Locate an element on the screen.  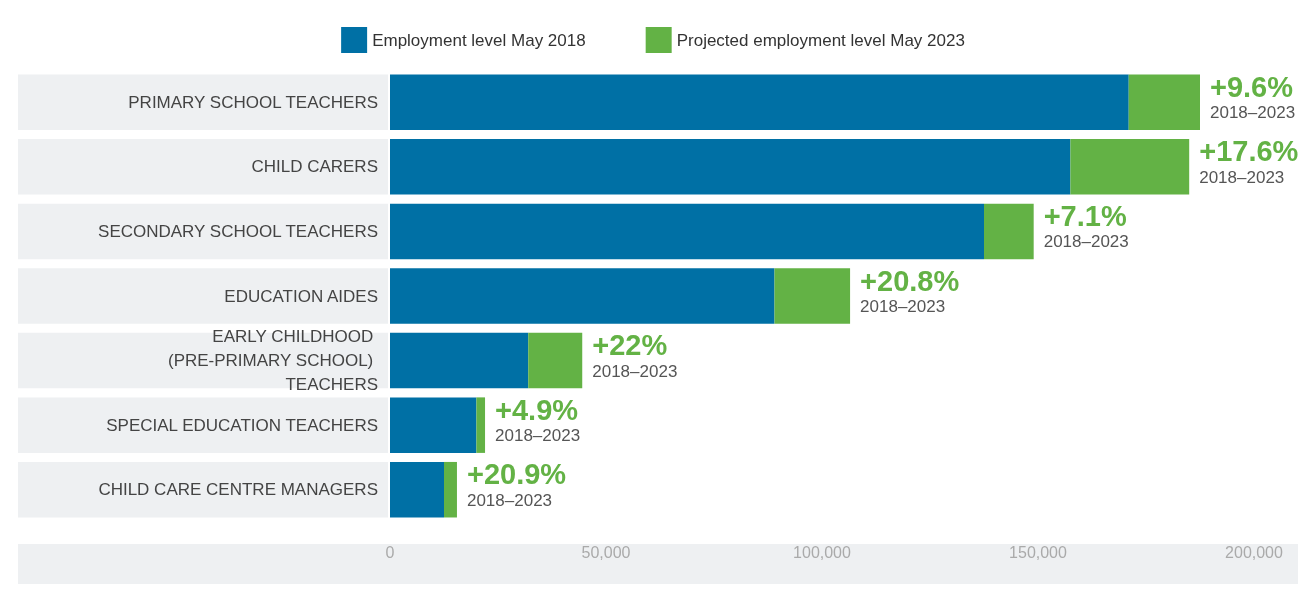
y-tick-label: EARLY CHILDHOOD (PRE-PRIMARY SCHOOL) TEACHERS is located at coordinates (272, 361).